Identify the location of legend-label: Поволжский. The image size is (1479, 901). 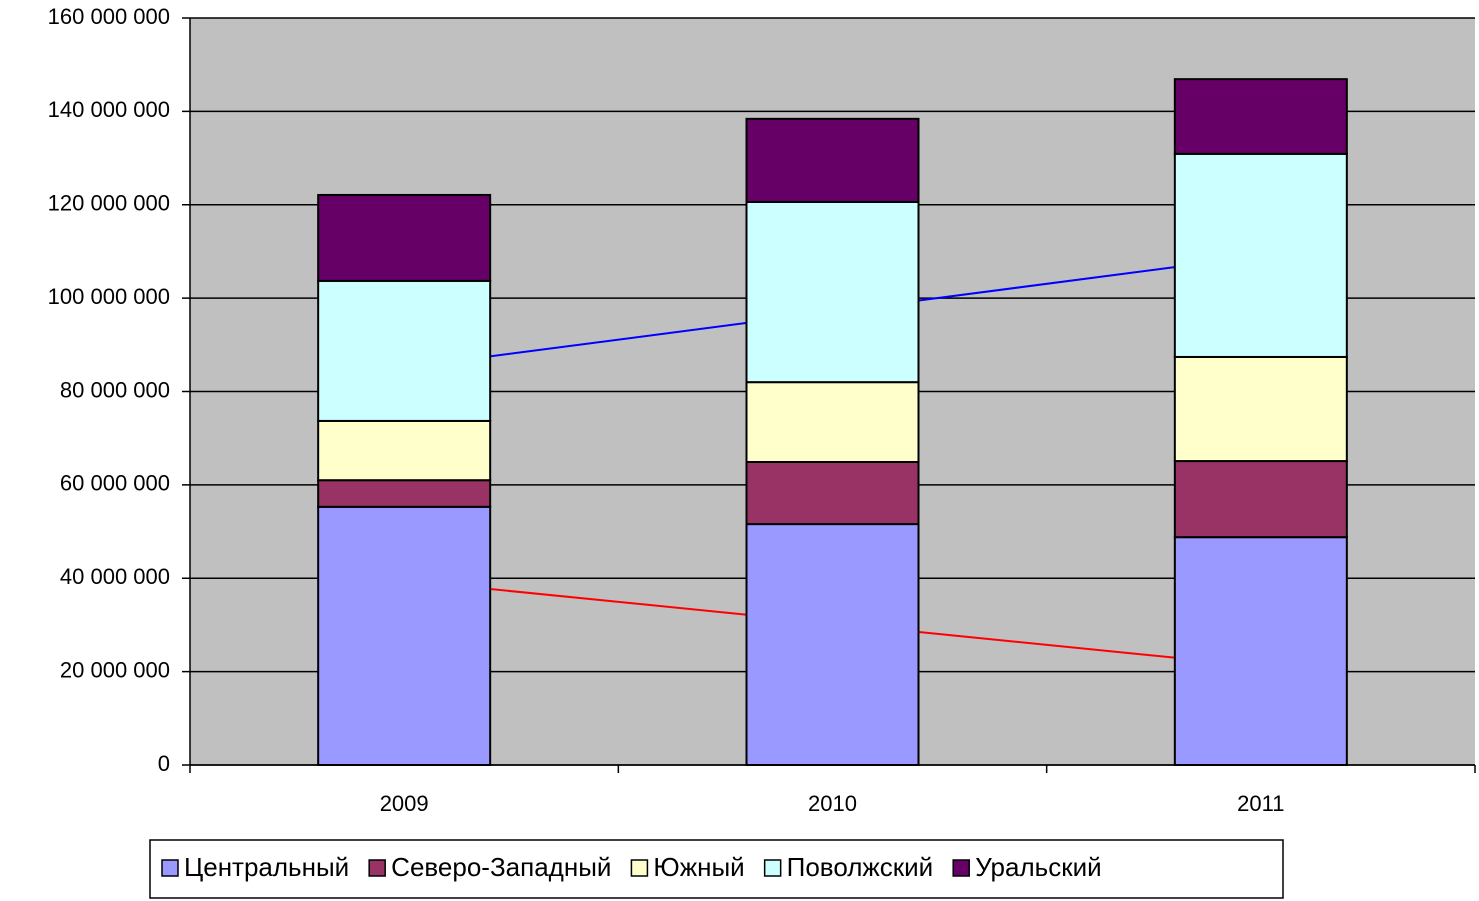
(860, 867).